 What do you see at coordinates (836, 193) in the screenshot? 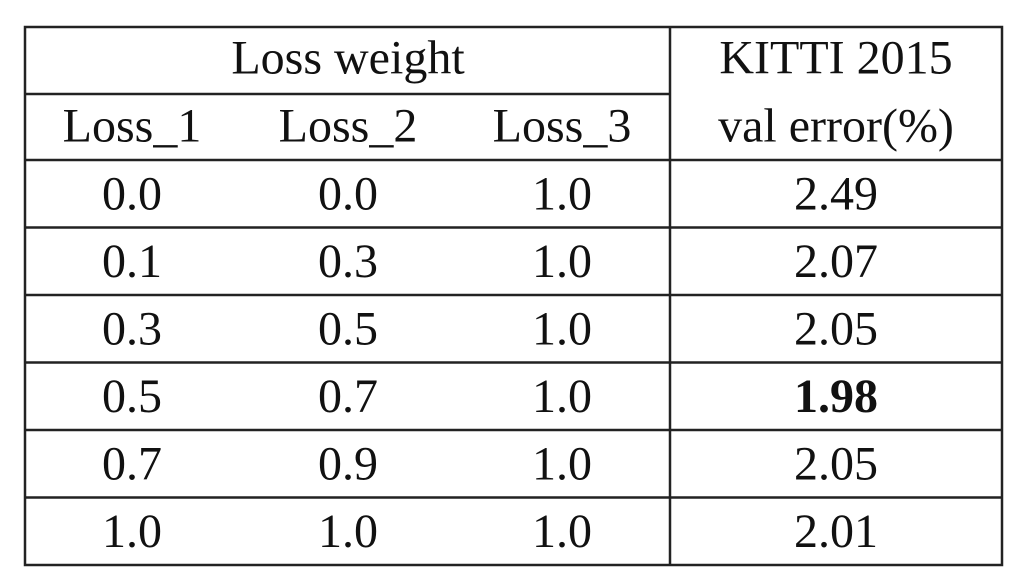
I see `cell: 2.49` at bounding box center [836, 193].